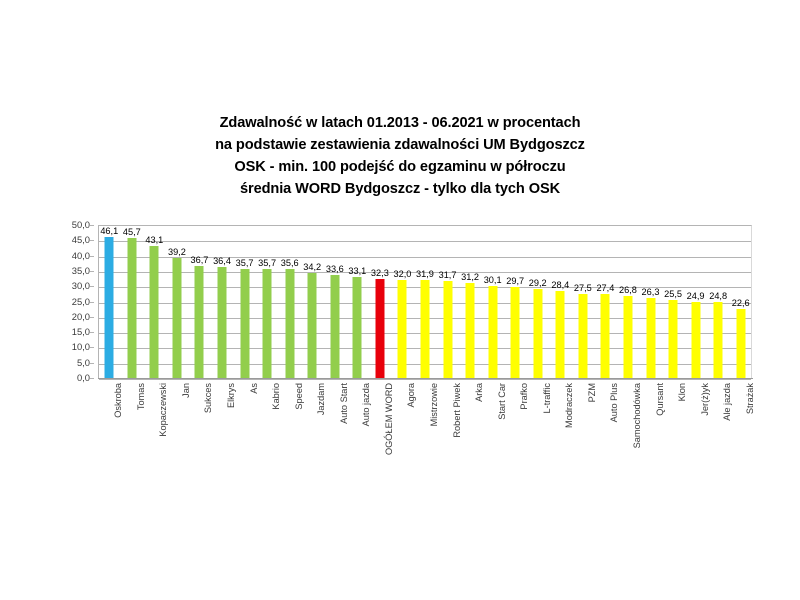 This screenshot has width=800, height=600. I want to click on bar-value-label: 31,7, so click(447, 275).